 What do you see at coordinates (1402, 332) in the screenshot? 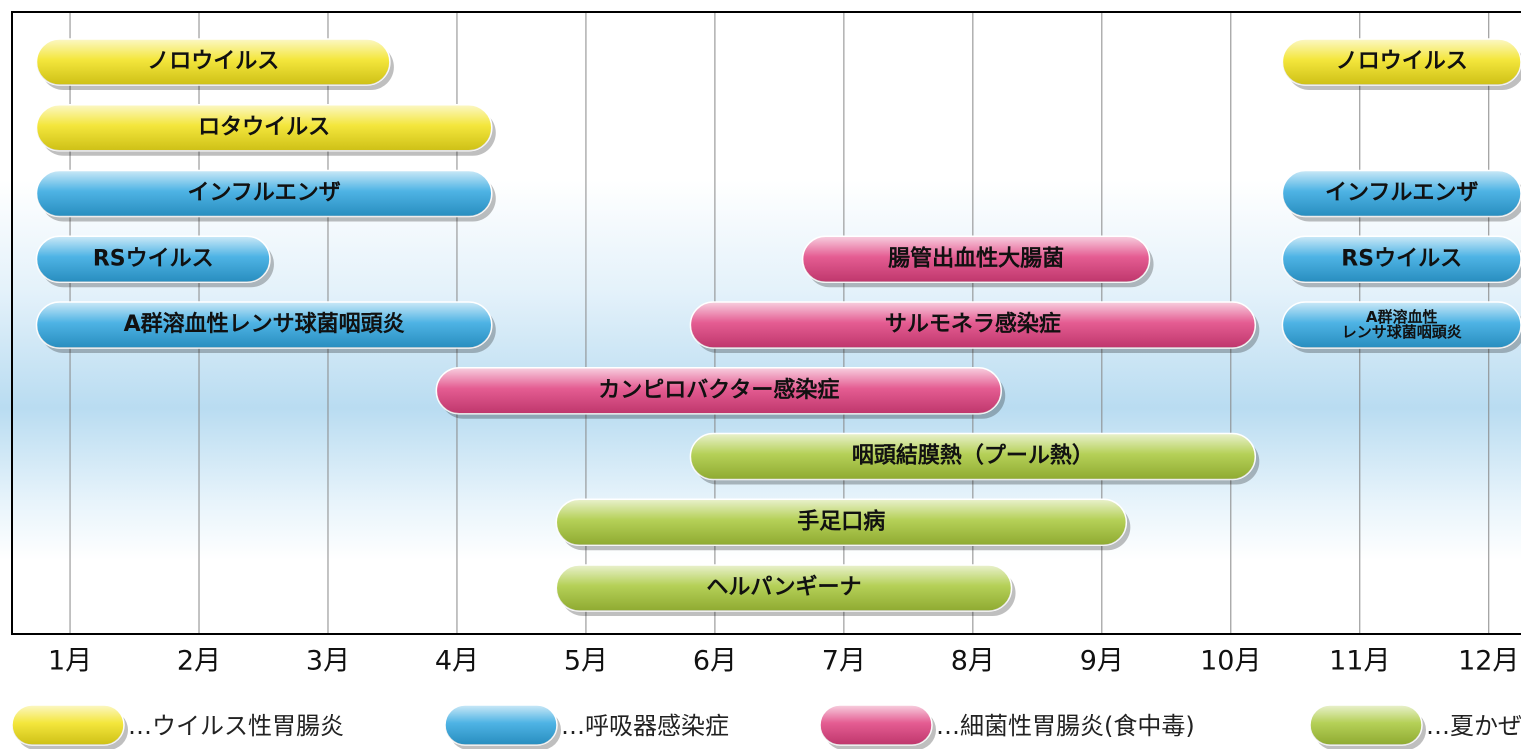
I see `bar-label: レンサ球菌咽頭炎` at bounding box center [1402, 332].